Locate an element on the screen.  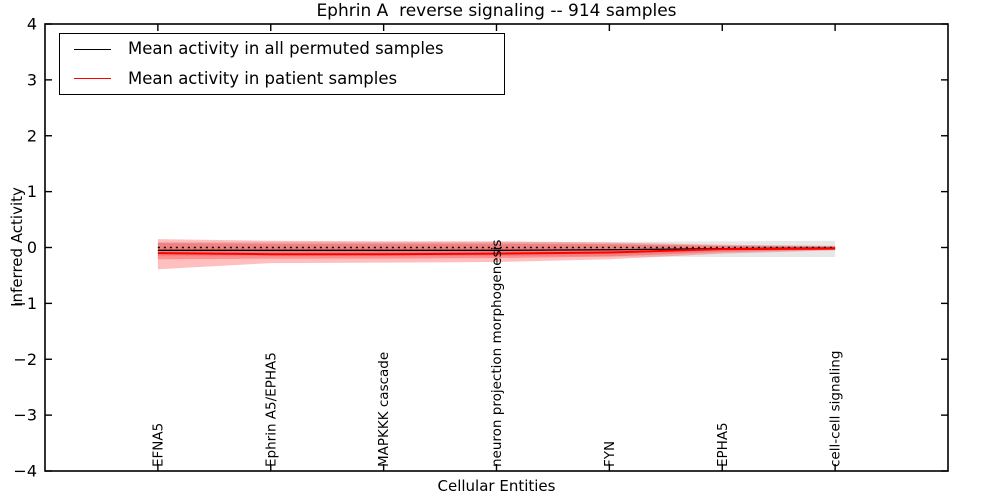
y-tick-label: −3 is located at coordinates (25, 415).